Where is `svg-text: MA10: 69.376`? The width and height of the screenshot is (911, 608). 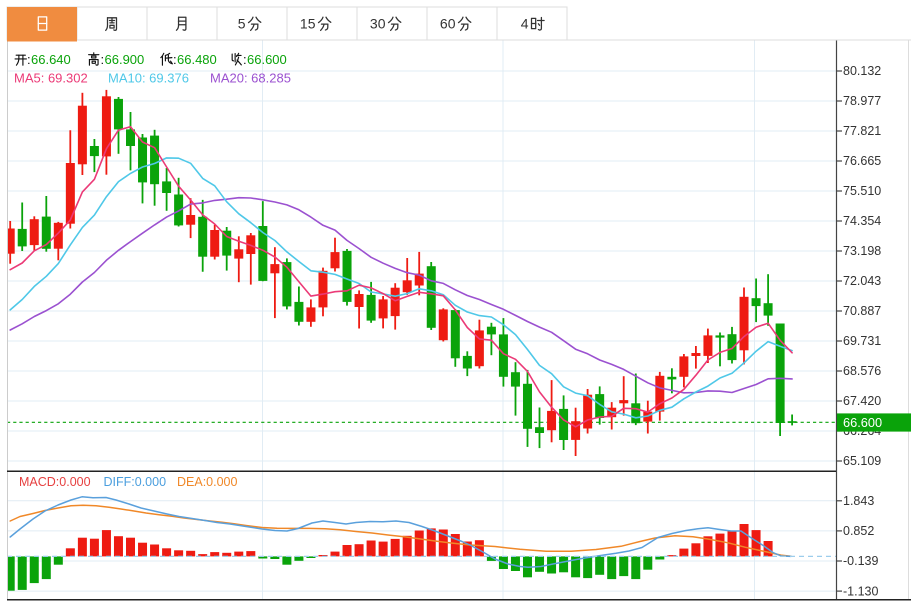
svg-text: MA10: 69.376 is located at coordinates (148, 78).